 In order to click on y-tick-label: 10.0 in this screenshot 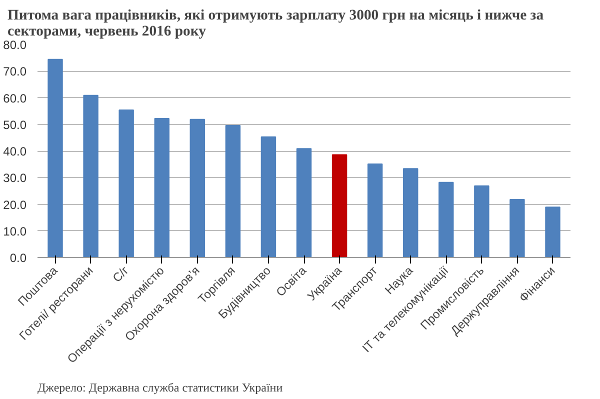, I will do `click(15, 231)`.